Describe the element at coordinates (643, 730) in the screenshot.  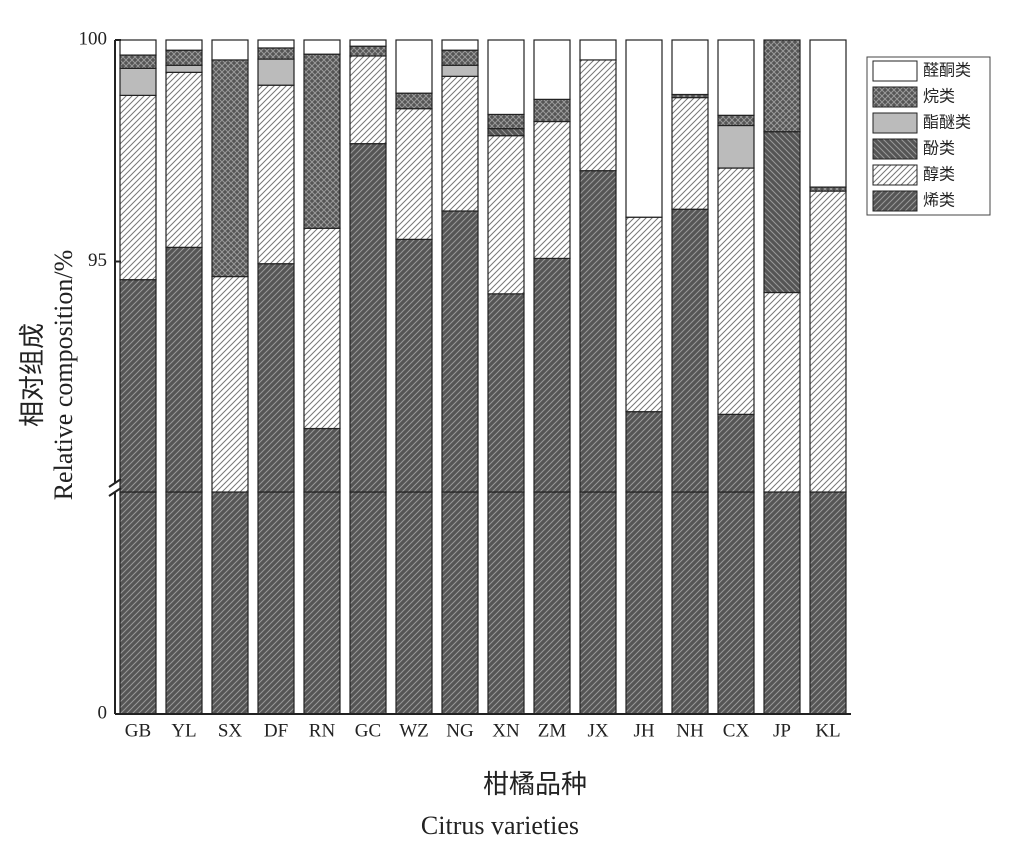
I see `x-tick-label: JH` at that location.